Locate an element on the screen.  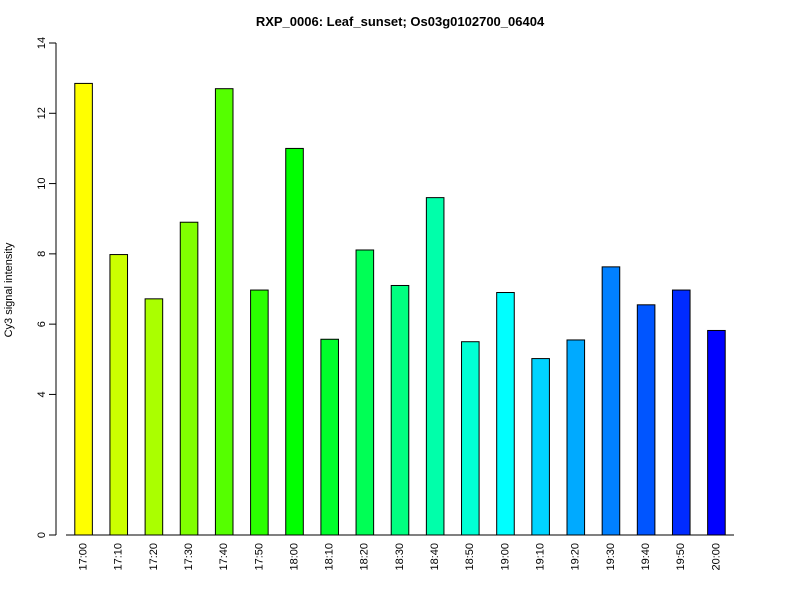
x-tick-label: 19:30 is located at coordinates (611, 557).